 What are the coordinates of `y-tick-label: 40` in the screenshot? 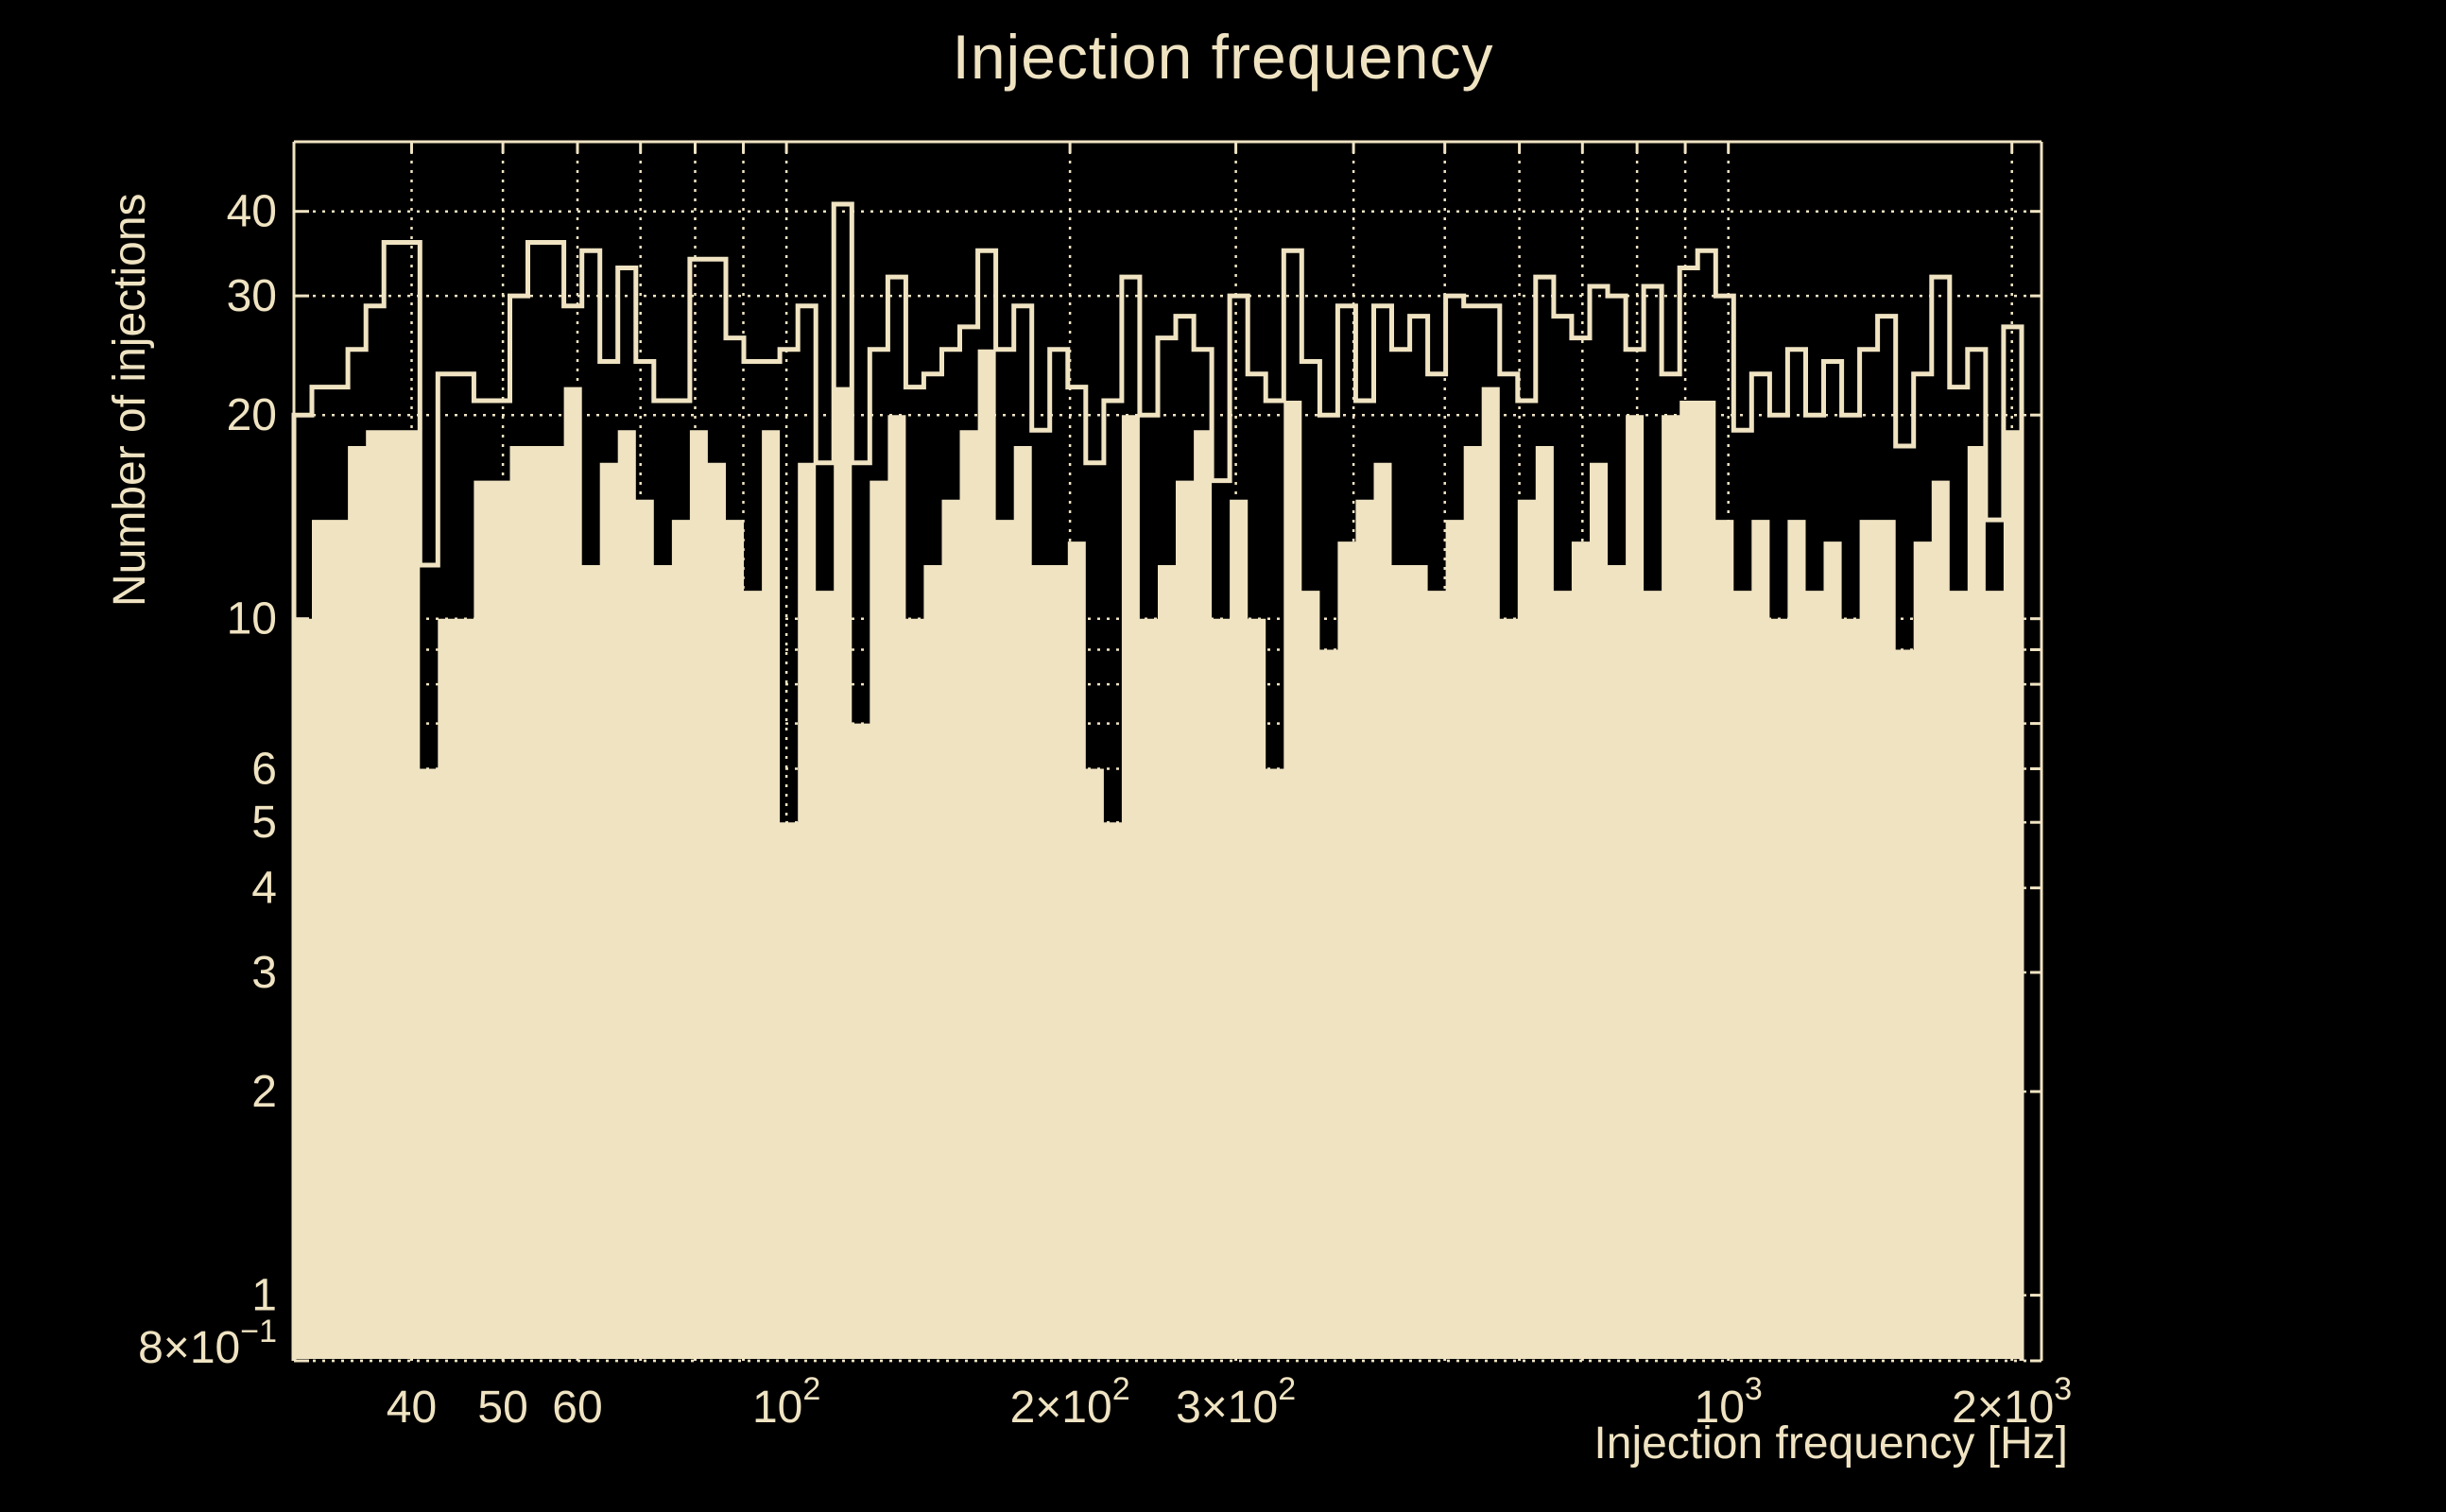 It's located at (252, 212).